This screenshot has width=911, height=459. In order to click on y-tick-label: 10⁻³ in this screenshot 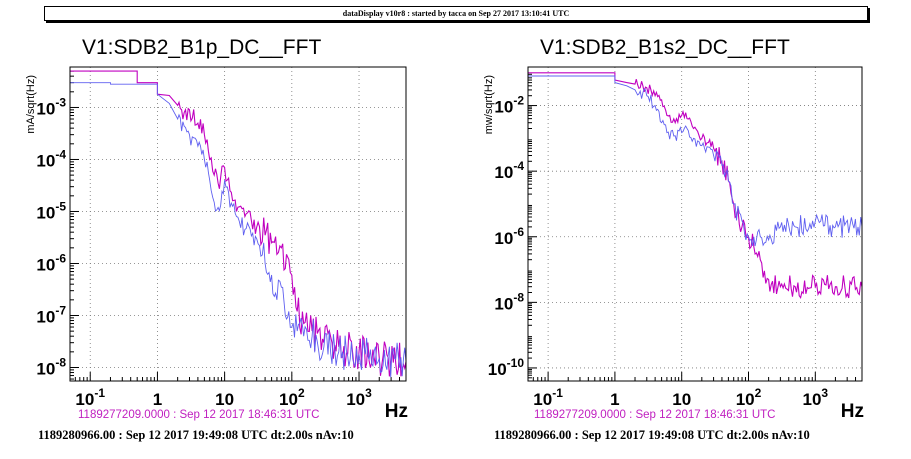, I will do `click(51, 106)`.